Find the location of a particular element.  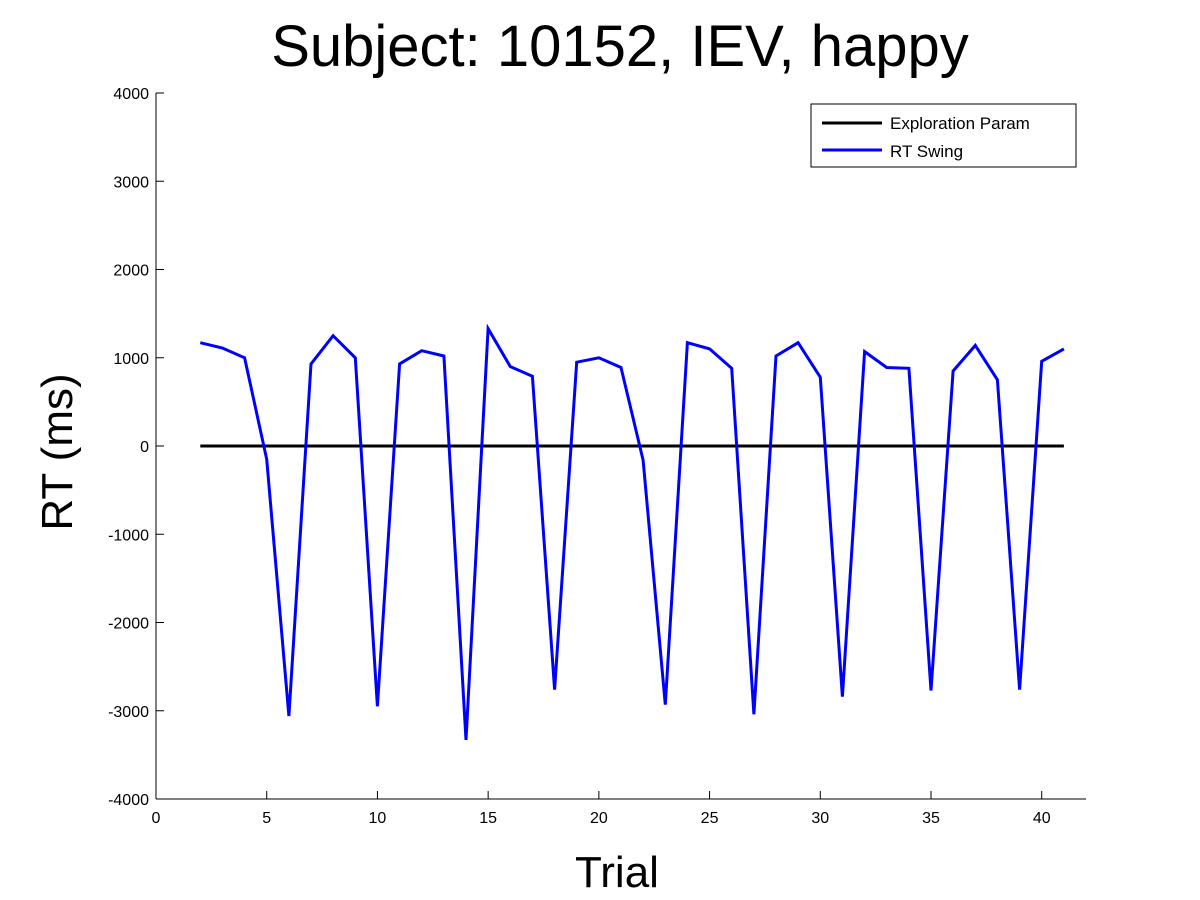

y-tick-label: -1000 is located at coordinates (128, 535).